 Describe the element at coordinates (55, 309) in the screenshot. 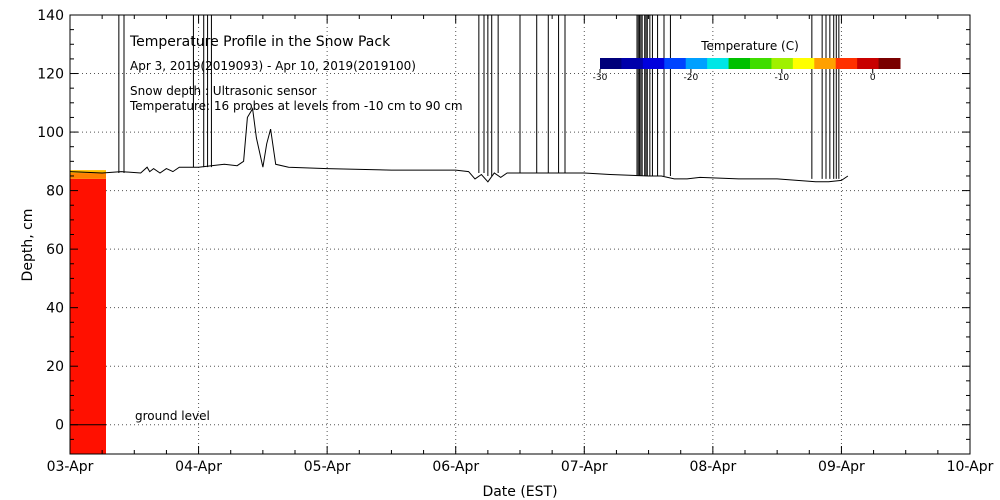

I see `y-tick-label: 40` at that location.